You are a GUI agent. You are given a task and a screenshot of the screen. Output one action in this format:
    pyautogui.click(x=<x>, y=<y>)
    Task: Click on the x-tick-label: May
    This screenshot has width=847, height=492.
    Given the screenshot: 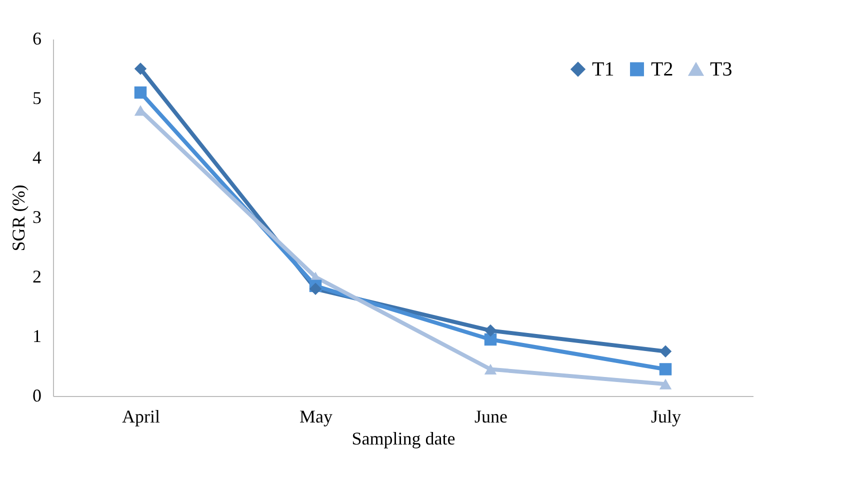 What is the action you would take?
    pyautogui.click(x=316, y=416)
    